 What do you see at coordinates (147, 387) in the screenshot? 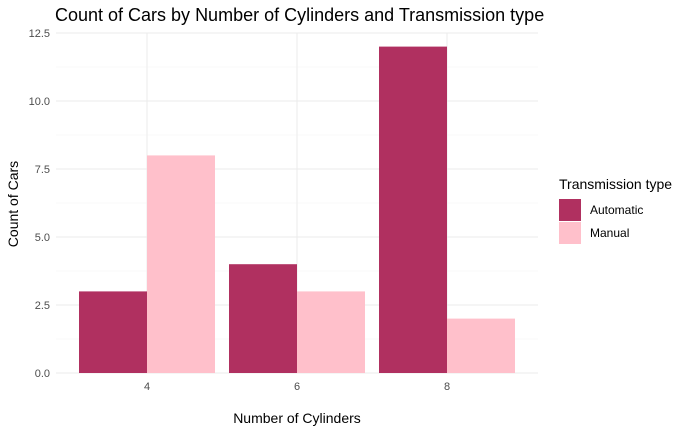
I see `x-tick-label: 4` at bounding box center [147, 387].